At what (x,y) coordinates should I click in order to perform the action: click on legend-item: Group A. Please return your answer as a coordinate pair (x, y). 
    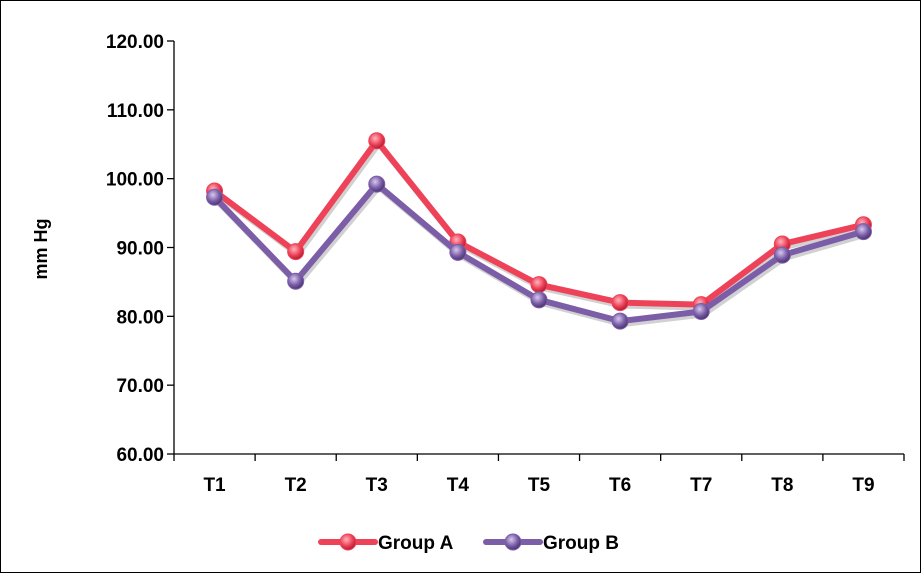
    Looking at the image, I should click on (386, 543).